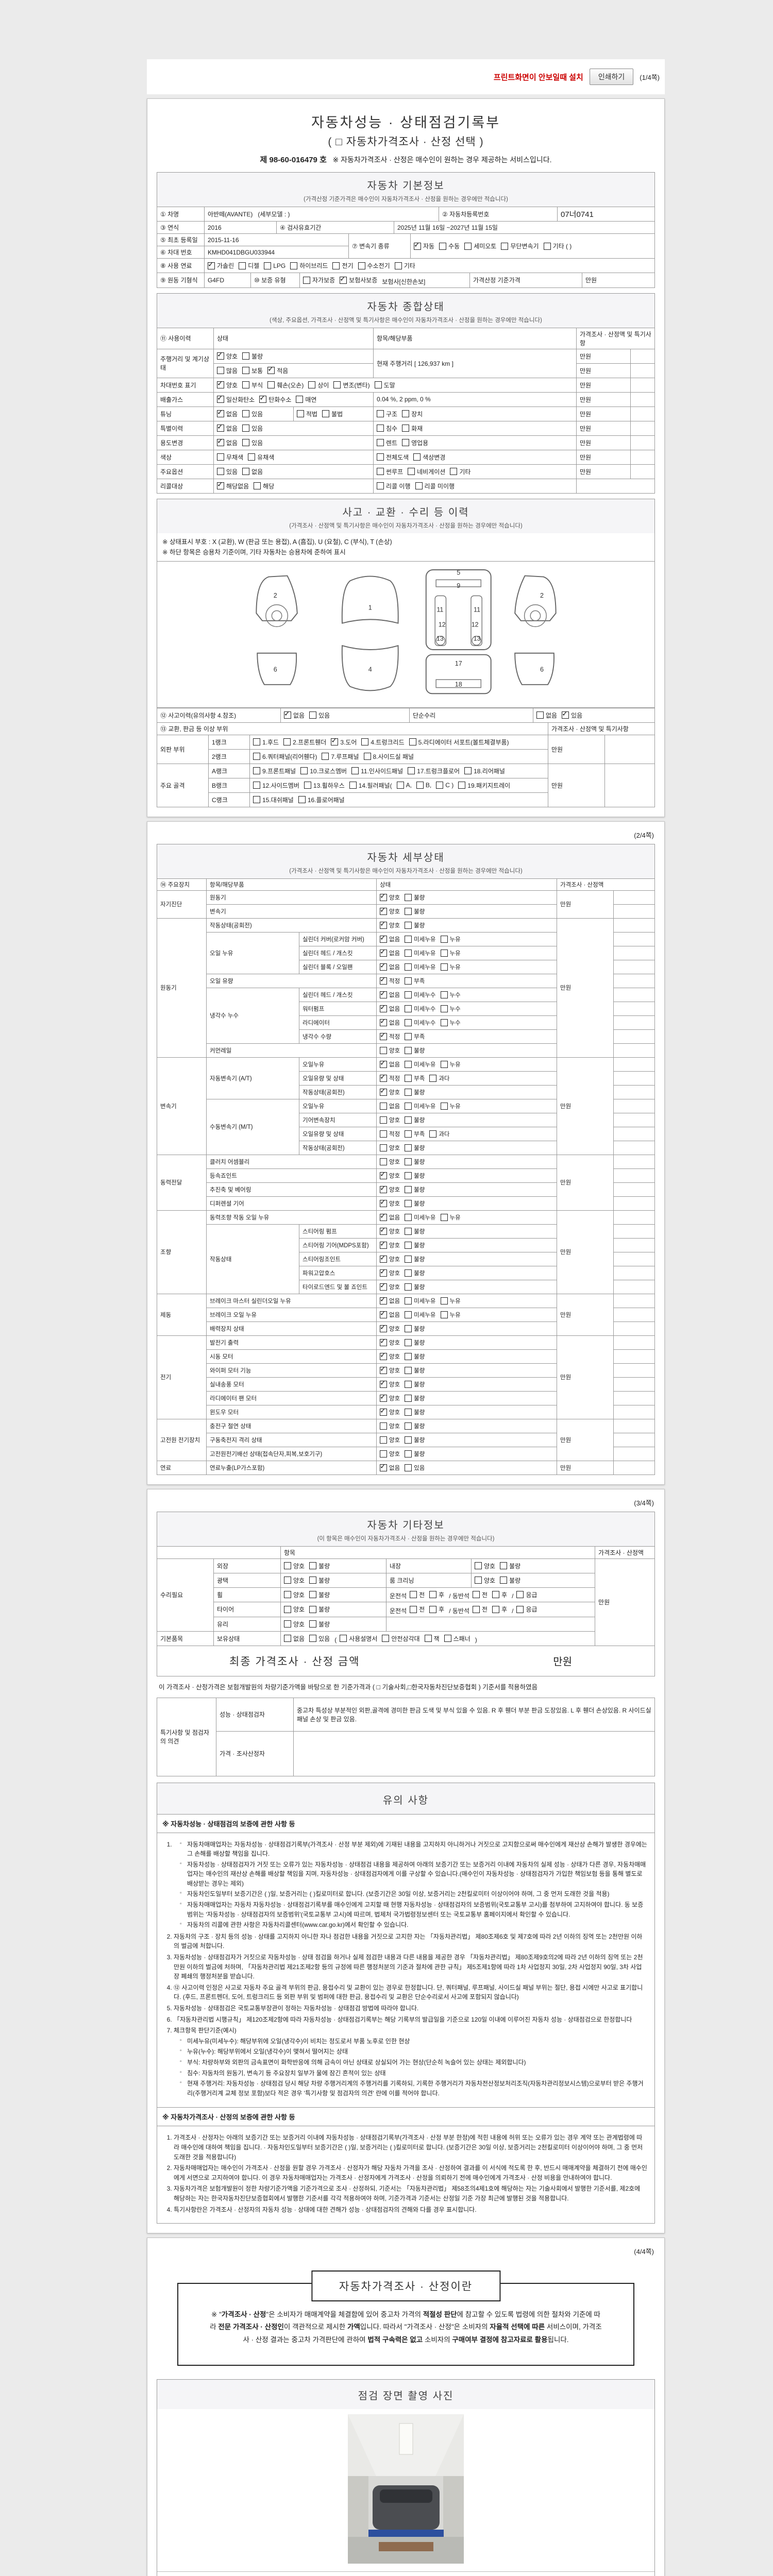  What do you see at coordinates (266, 742) in the screenshot?
I see `checkbox-option: 1.후드` at bounding box center [266, 742].